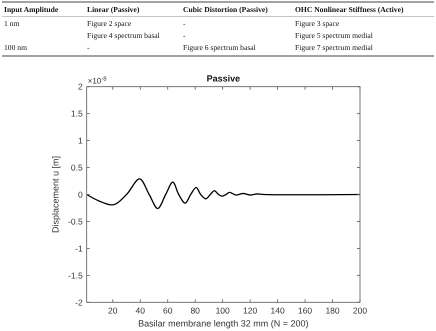  Describe the element at coordinates (80, 141) in the screenshot. I see `y-tick-label: 1` at that location.